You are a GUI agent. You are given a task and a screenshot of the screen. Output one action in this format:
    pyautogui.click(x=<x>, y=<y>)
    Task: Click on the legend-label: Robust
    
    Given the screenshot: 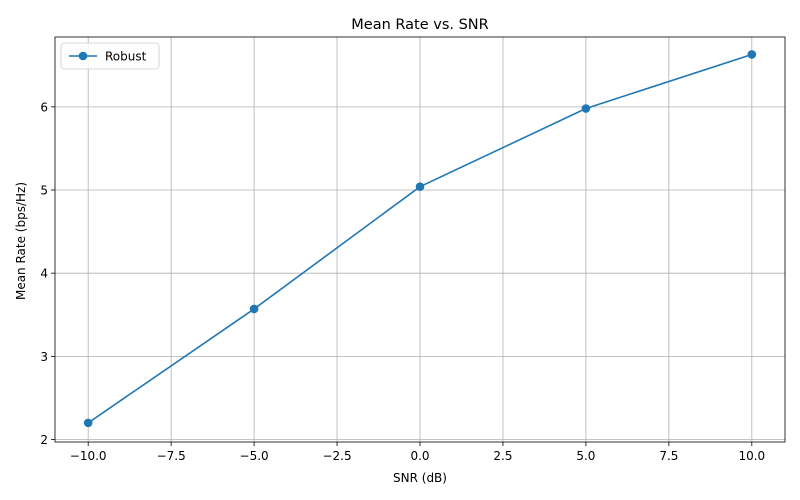 What is the action you would take?
    pyautogui.click(x=126, y=57)
    